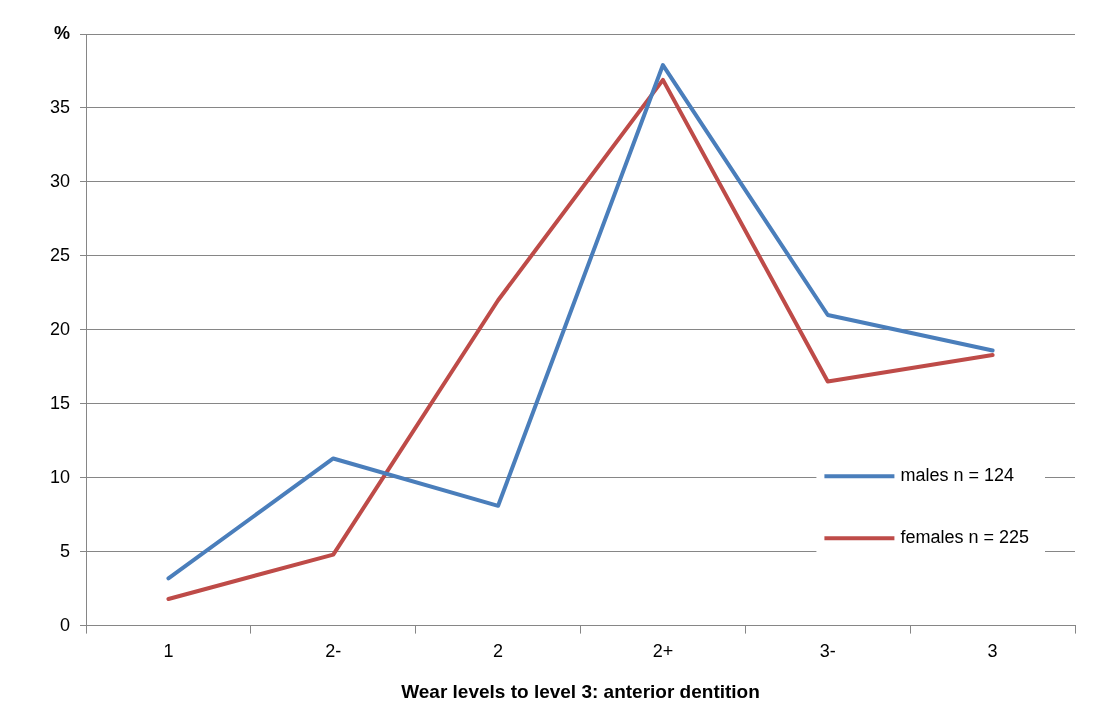 This screenshot has height=718, width=1109. Describe the element at coordinates (60, 328) in the screenshot. I see `y-tick-label: 20` at that location.